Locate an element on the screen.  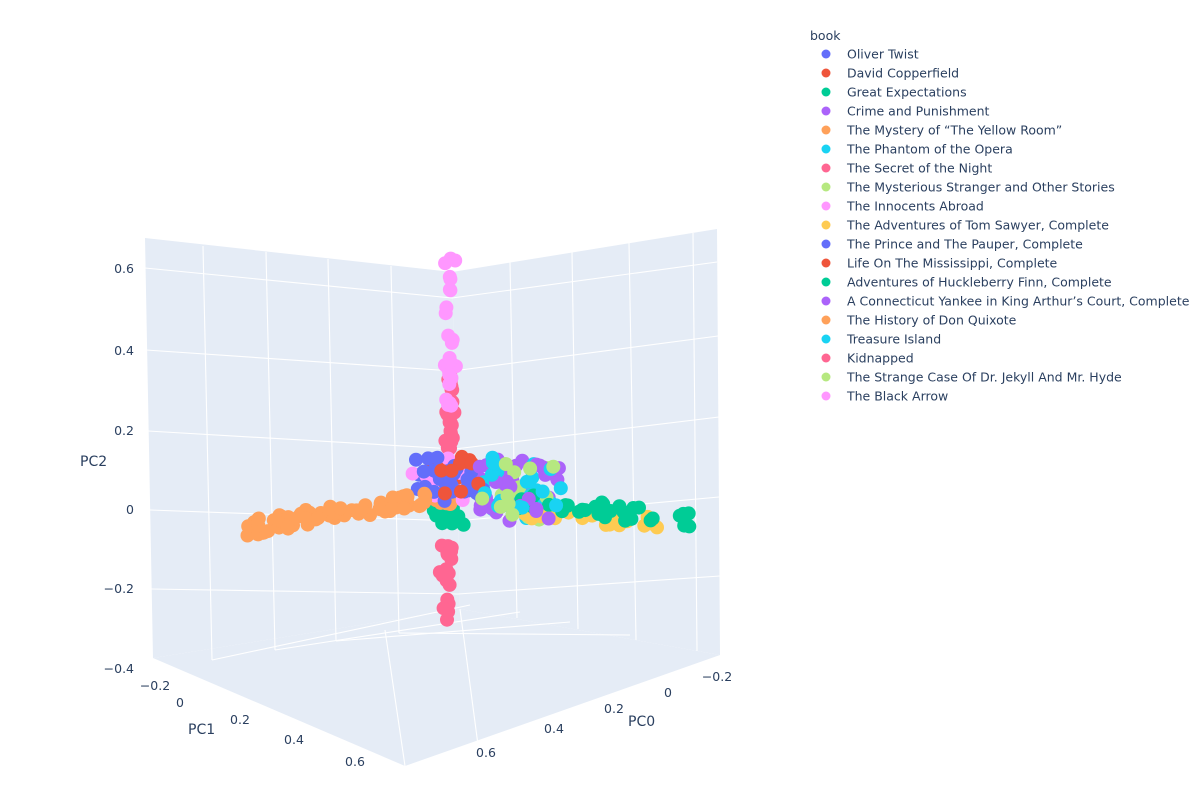
legend-item: The Black Arrow is located at coordinates (885, 396).